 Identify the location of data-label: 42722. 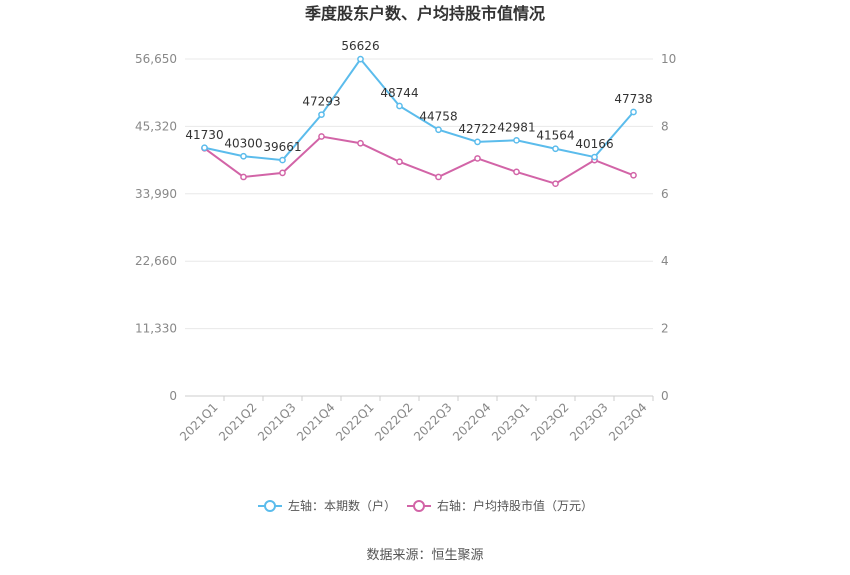
(477, 129).